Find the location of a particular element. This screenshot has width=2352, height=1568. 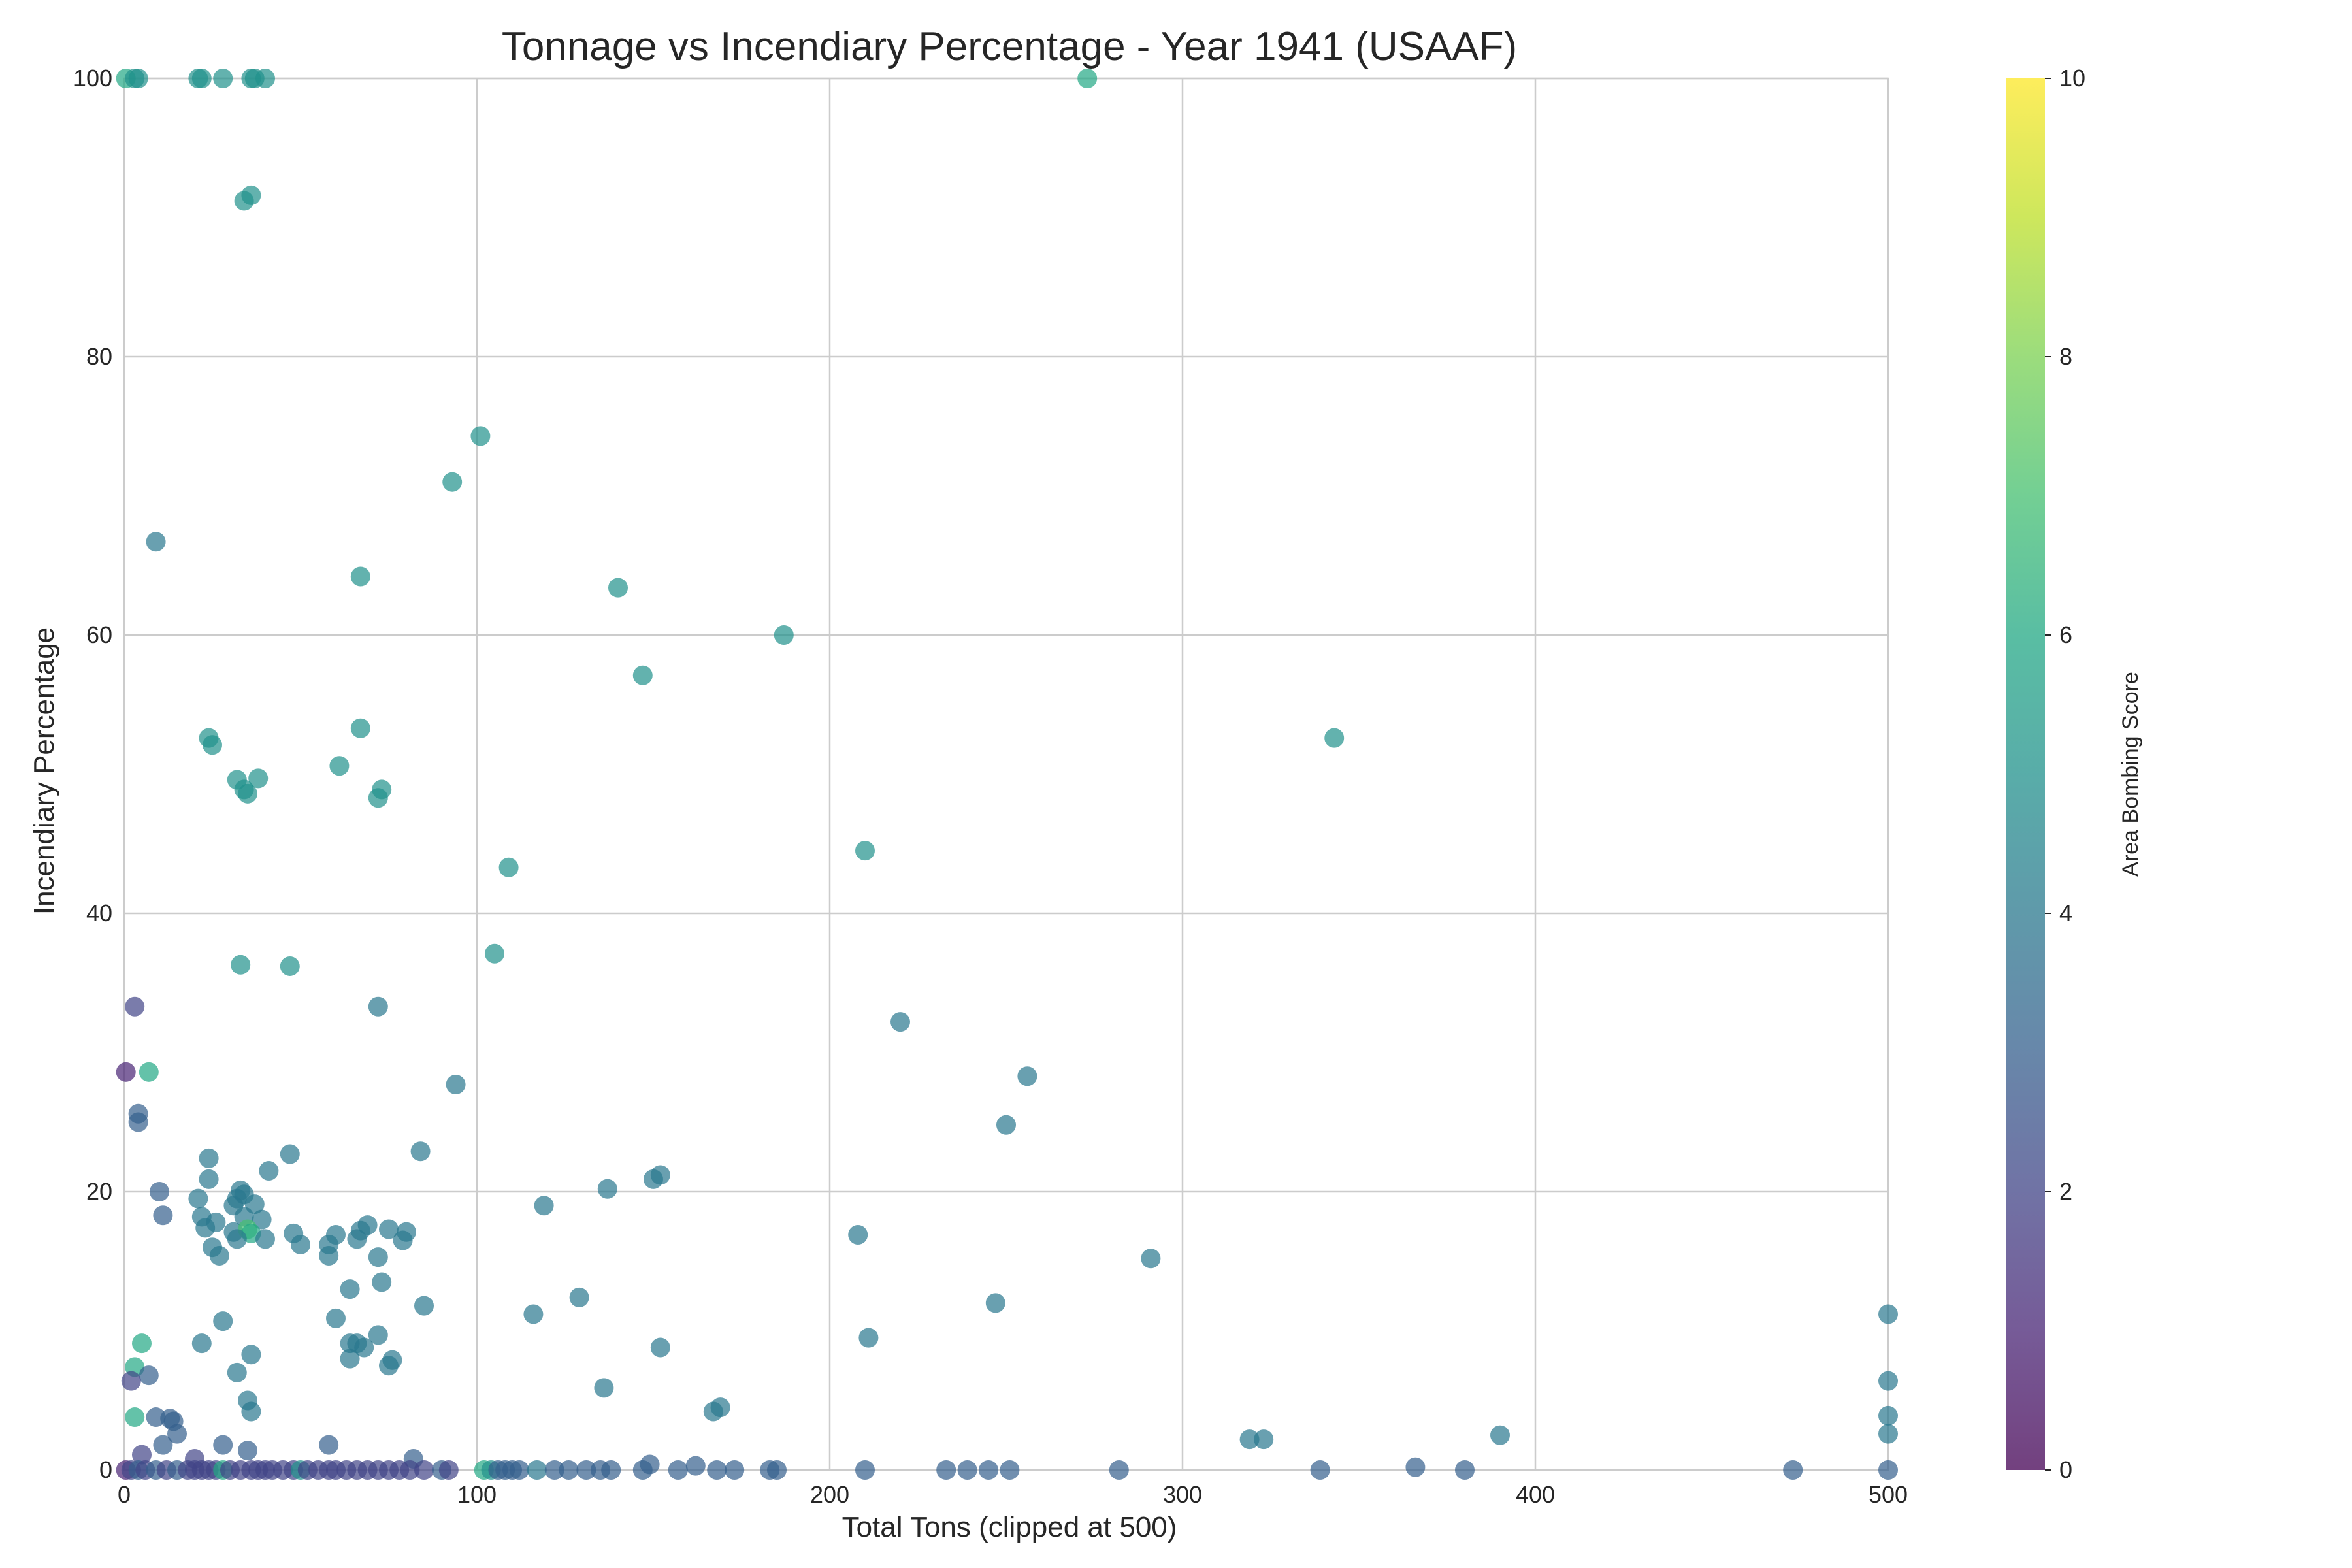

colorbar-tick-label: 2 is located at coordinates (2065, 1191).